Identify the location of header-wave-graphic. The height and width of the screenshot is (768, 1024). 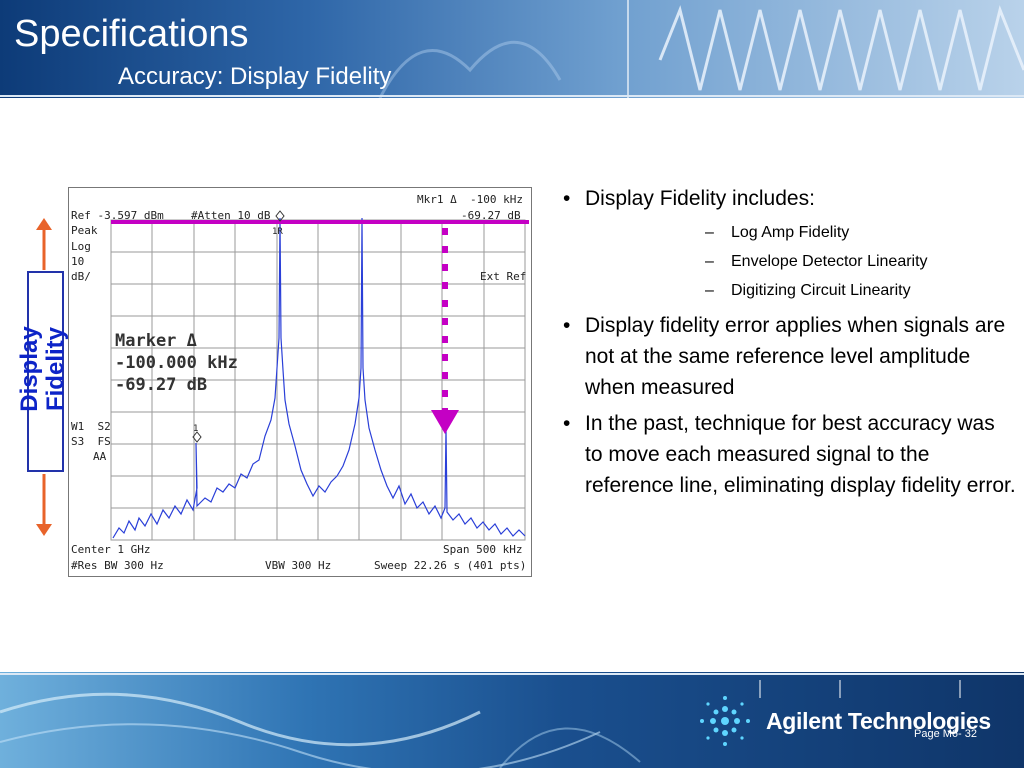
(512, 49).